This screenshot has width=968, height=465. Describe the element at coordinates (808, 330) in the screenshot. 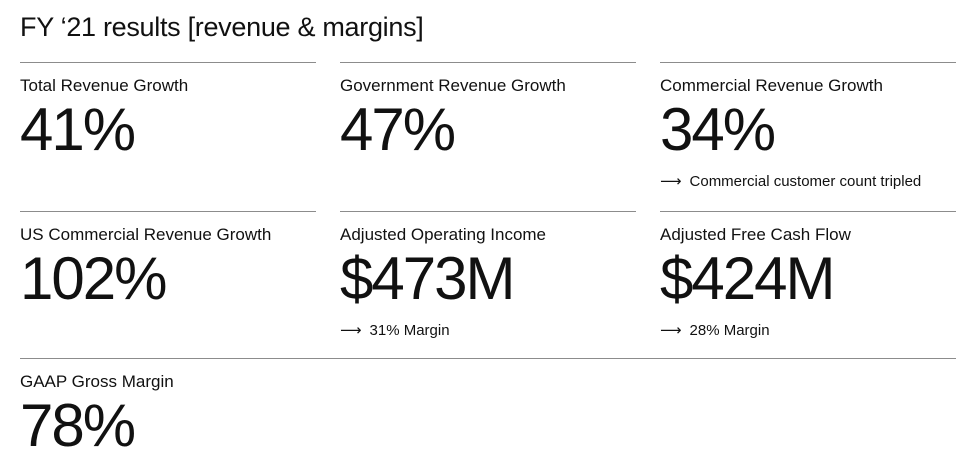

I see `metric-note: ⟶ 28% Margin` at that location.